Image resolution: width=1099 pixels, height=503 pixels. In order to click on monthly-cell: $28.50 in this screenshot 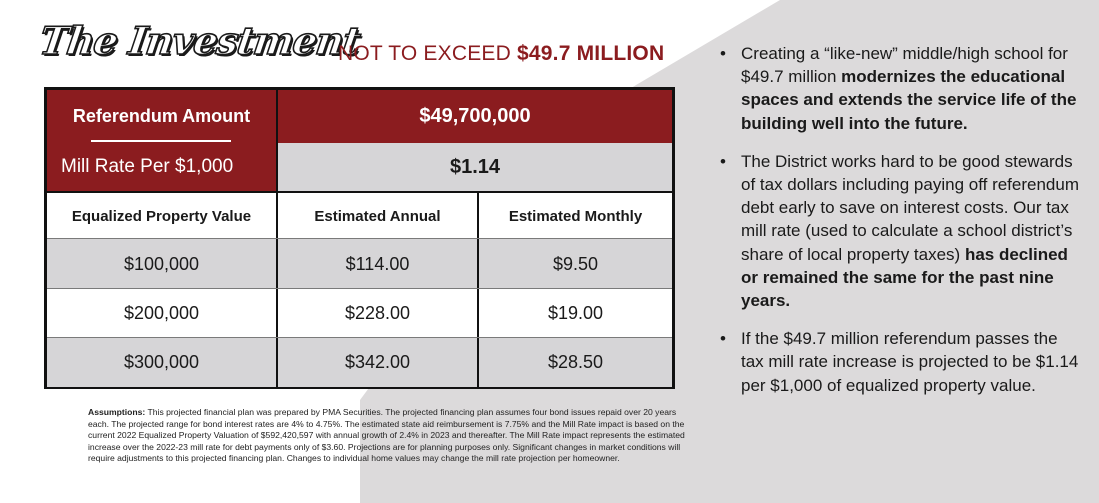, I will do `click(574, 362)`.